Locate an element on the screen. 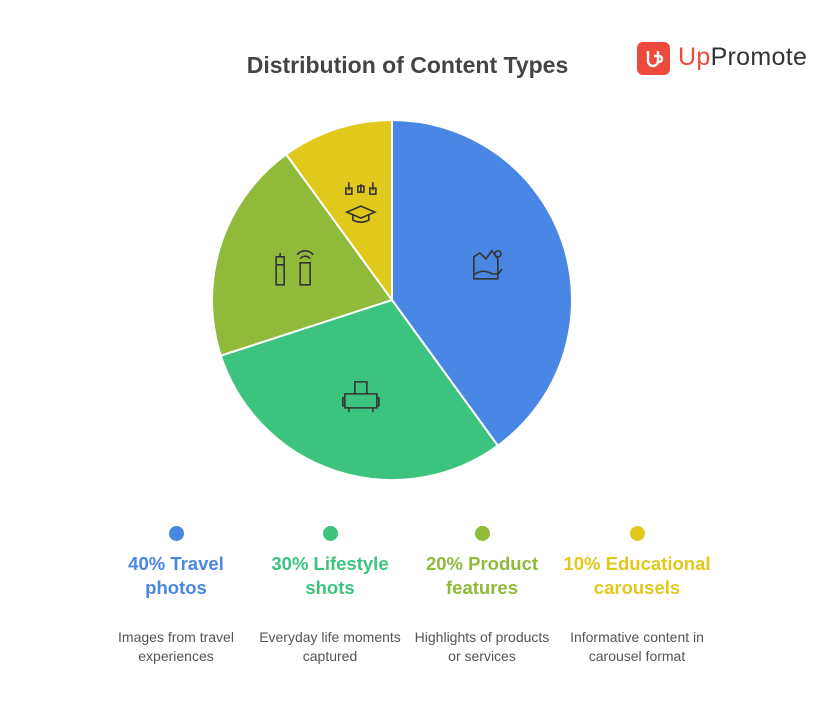 This screenshot has height=704, width=820. logo-glyph is located at coordinates (655, 59).